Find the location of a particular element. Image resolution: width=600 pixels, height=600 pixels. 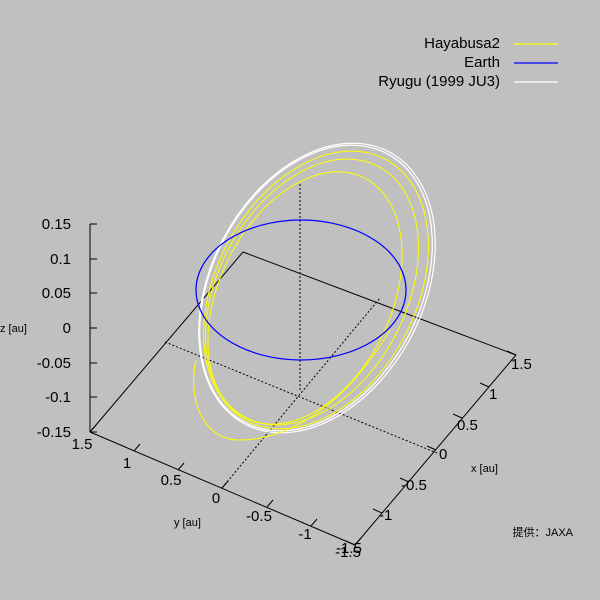

x-tick-marks is located at coordinates (431, 448).